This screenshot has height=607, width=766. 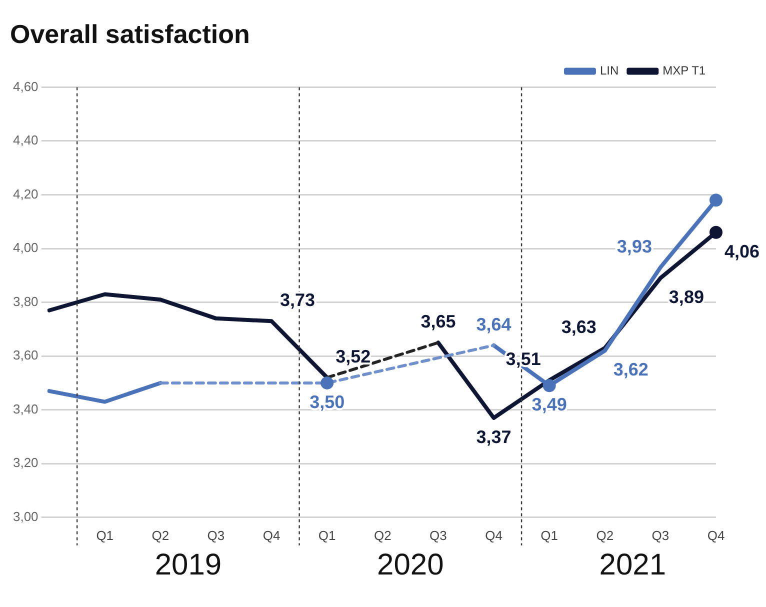 What do you see at coordinates (327, 402) in the screenshot?
I see `data-label: 3,50` at bounding box center [327, 402].